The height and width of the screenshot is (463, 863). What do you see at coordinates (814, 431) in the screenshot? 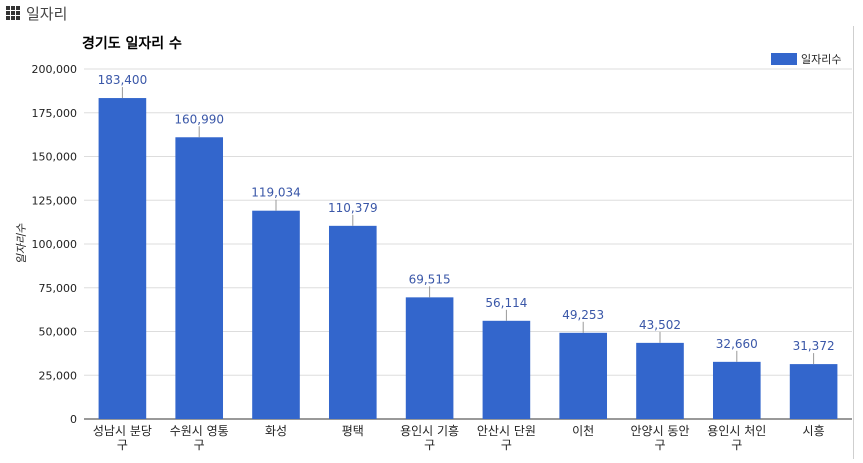
I see `x-tick-label: 시흥` at bounding box center [814, 431].